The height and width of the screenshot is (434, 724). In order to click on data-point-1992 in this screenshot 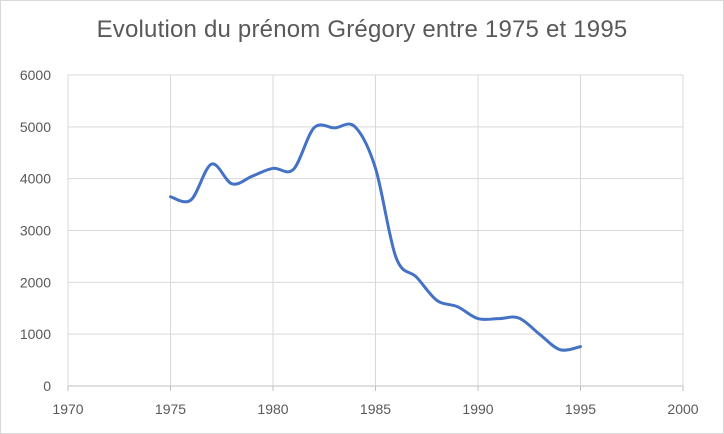, I will do `click(519, 318)`.